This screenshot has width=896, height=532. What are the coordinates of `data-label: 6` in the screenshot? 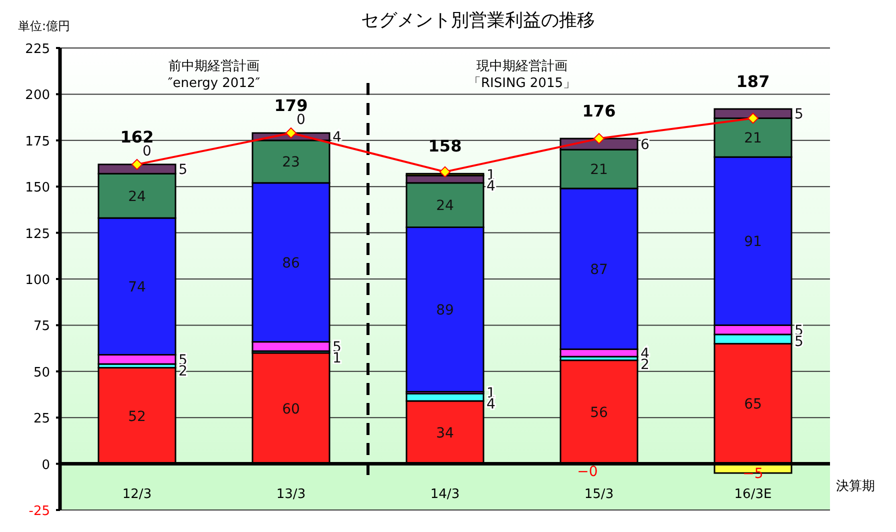 It's located at (645, 145).